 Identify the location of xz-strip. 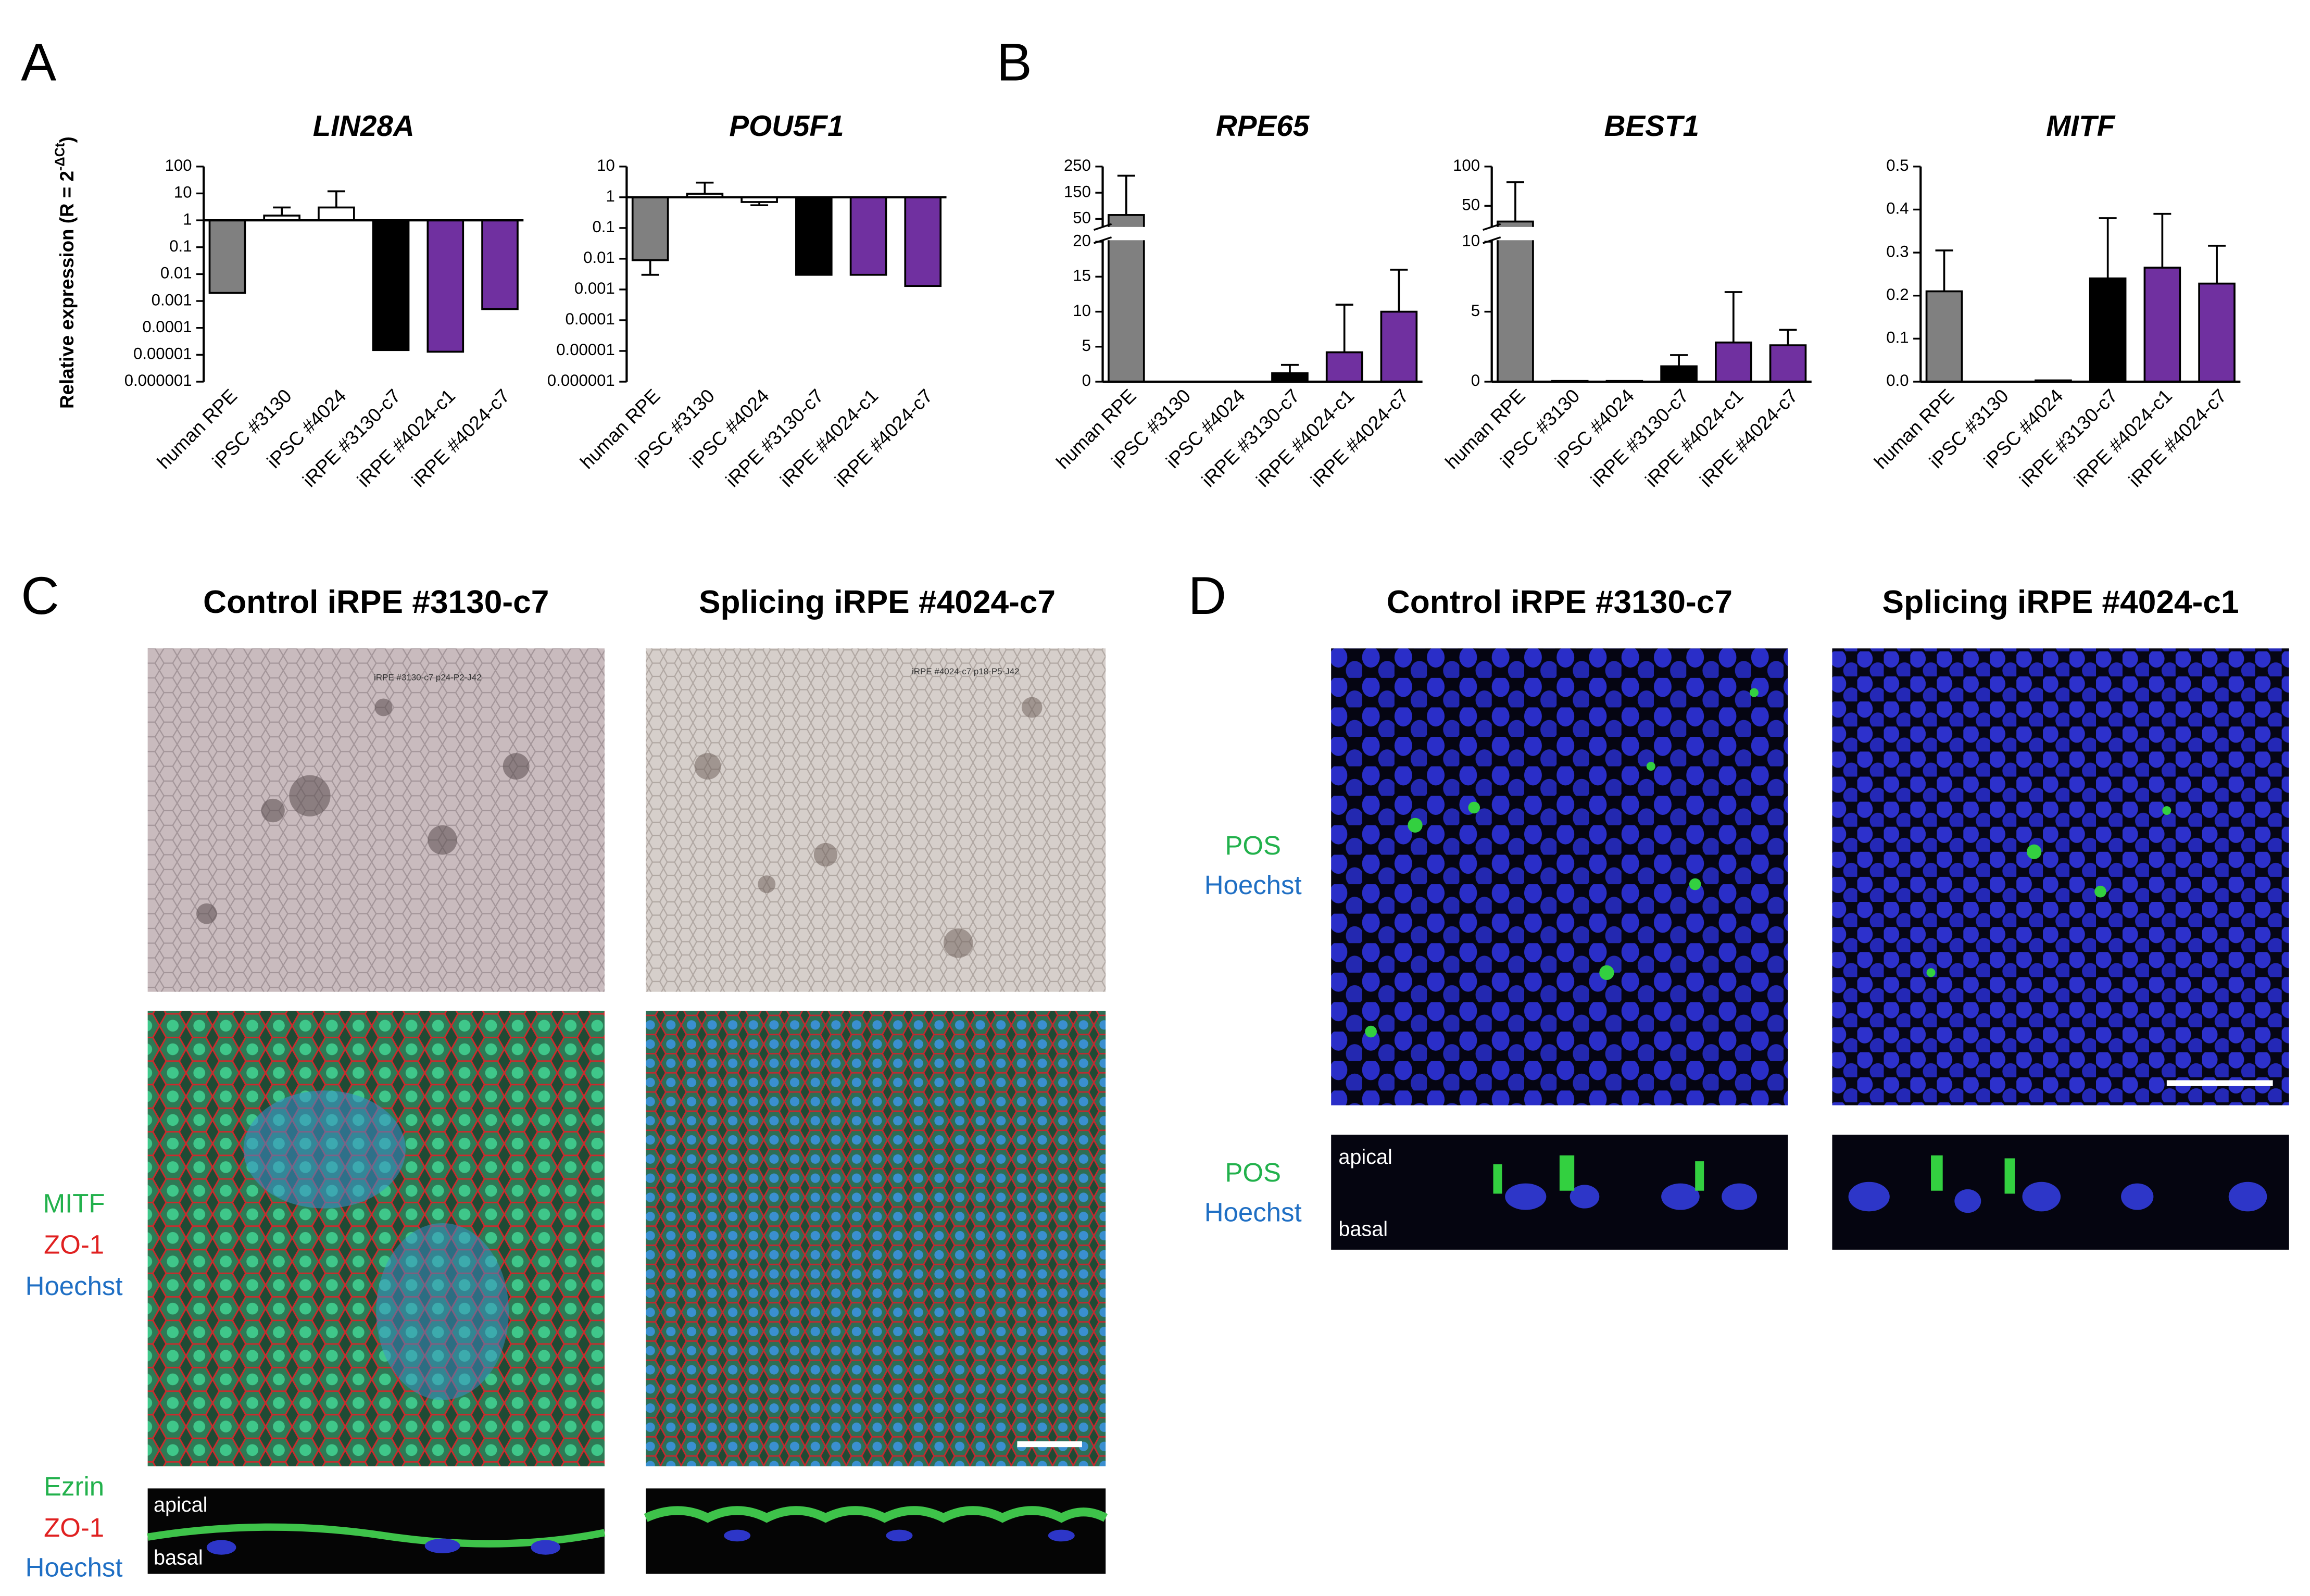
(876, 1531).